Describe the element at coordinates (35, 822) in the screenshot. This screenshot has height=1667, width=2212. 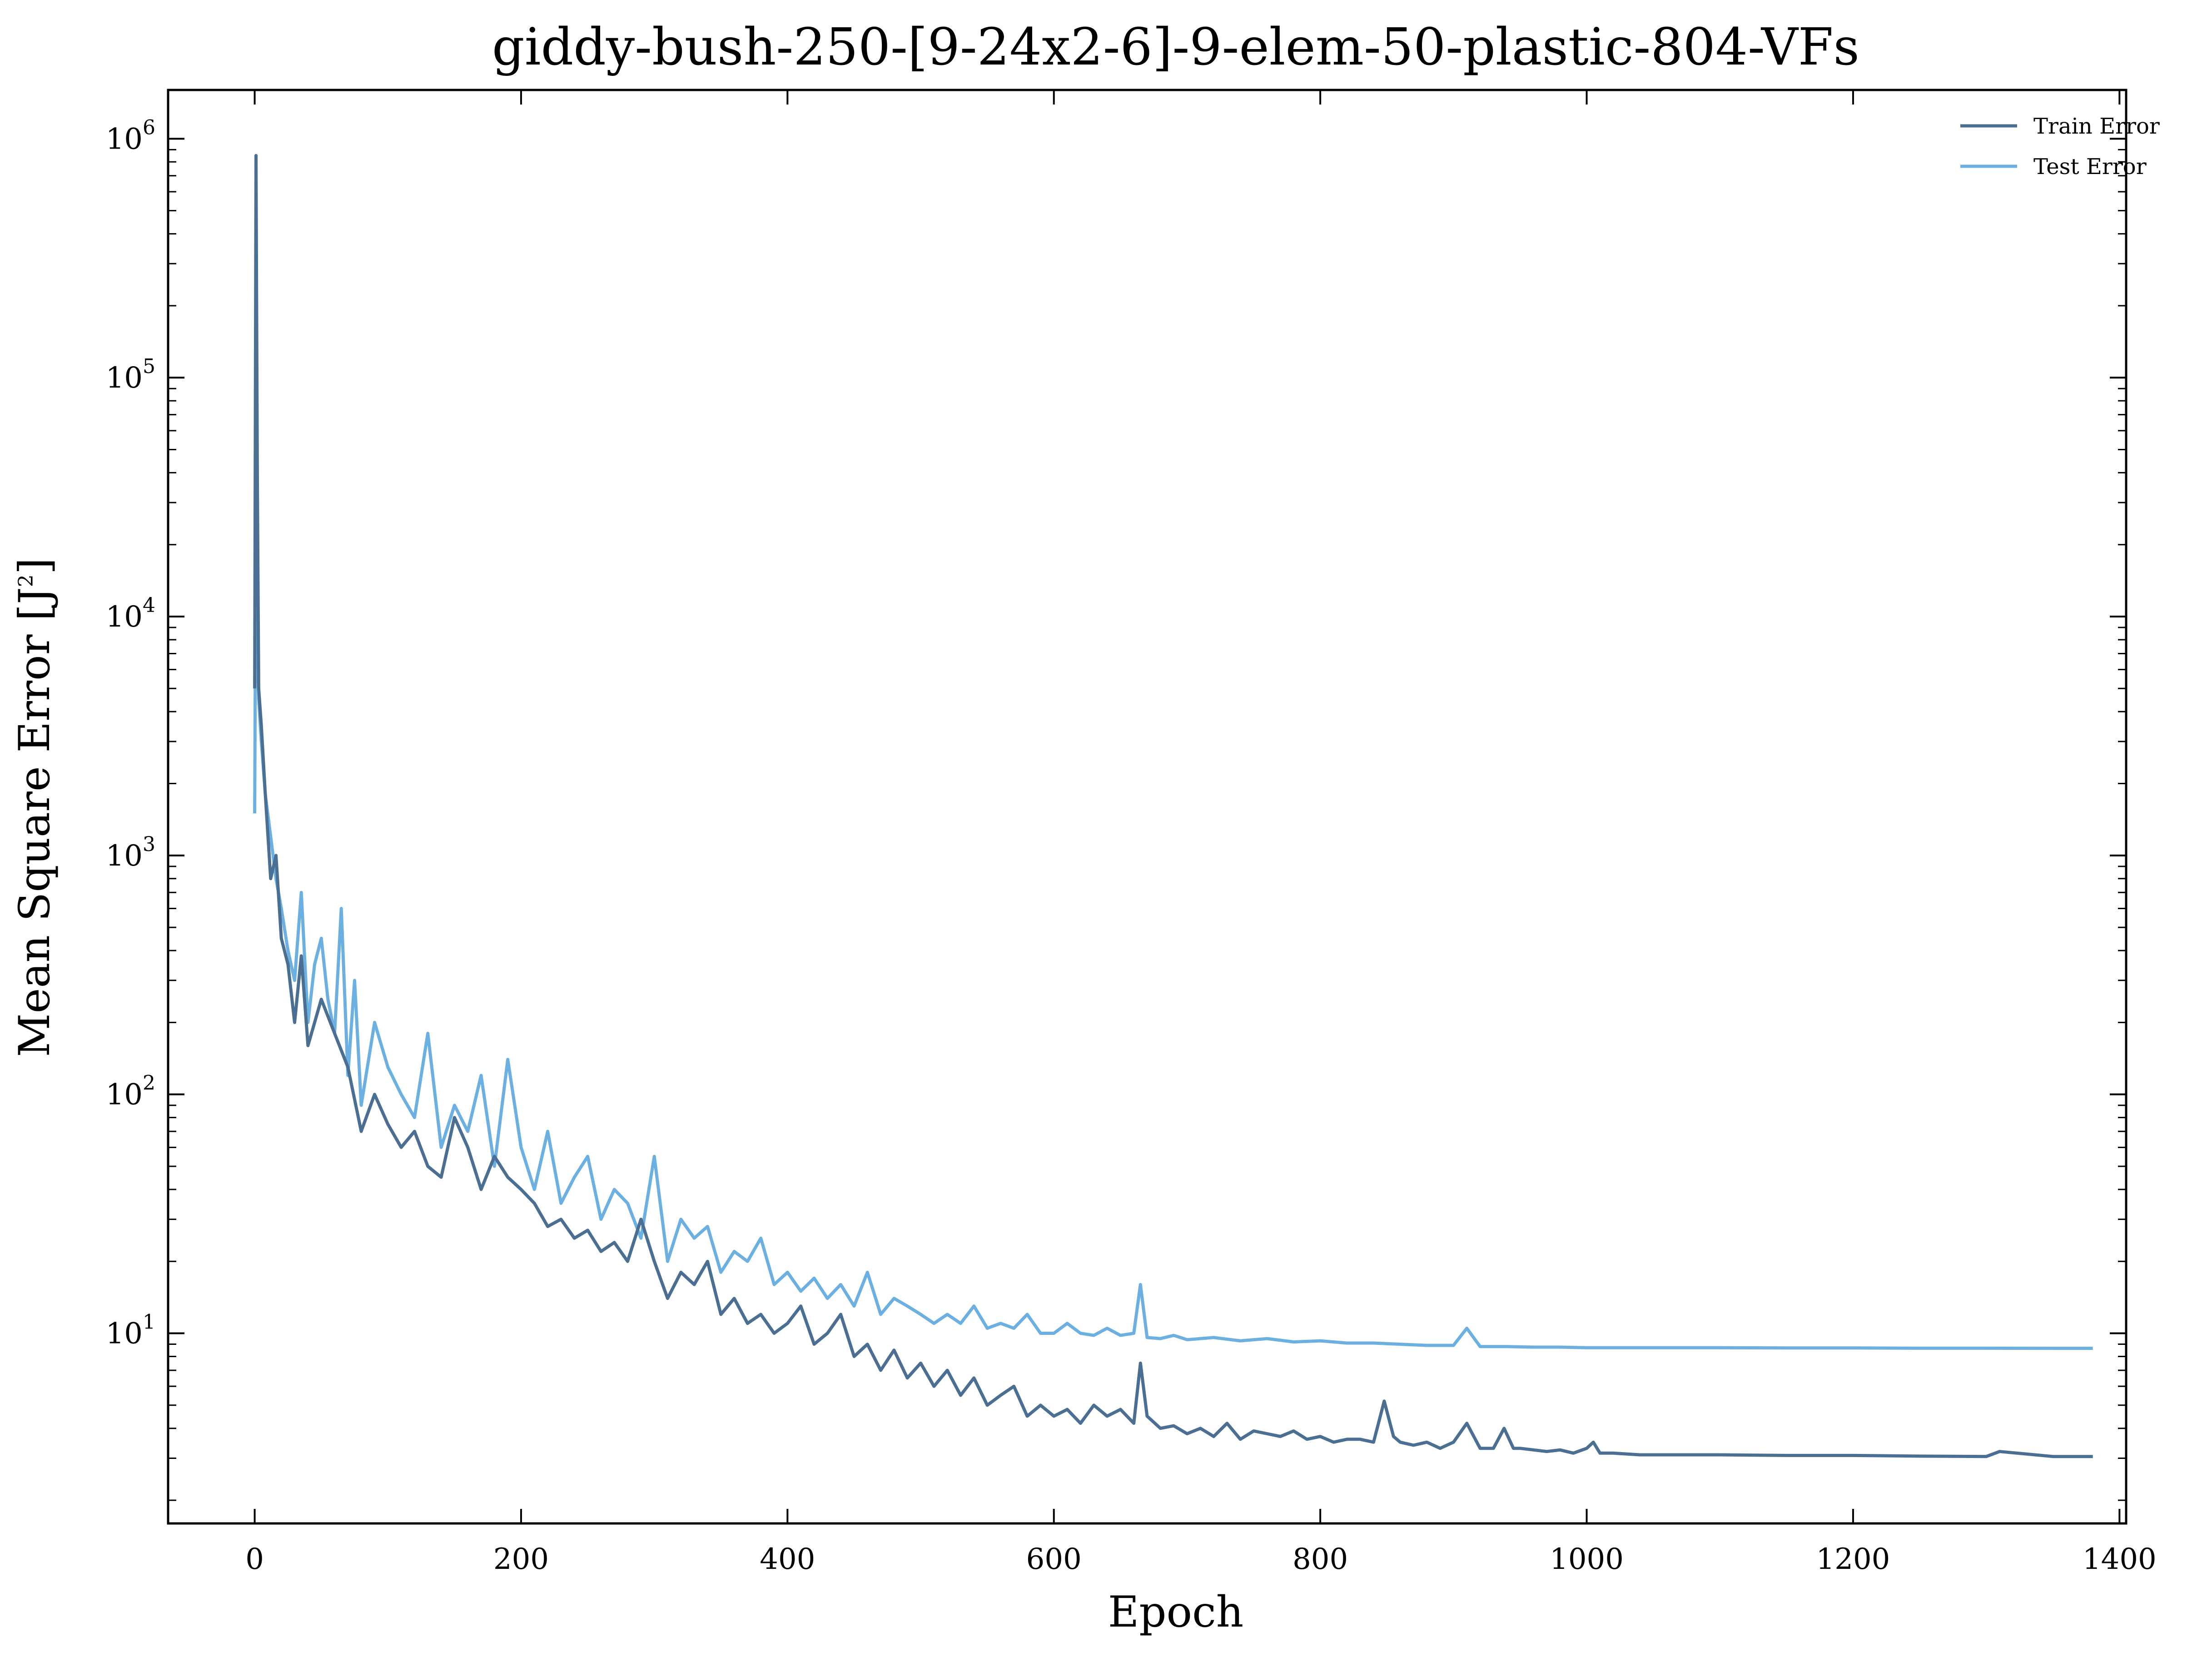
I see `y-axis-label-main: Mean Square Error [J` at that location.